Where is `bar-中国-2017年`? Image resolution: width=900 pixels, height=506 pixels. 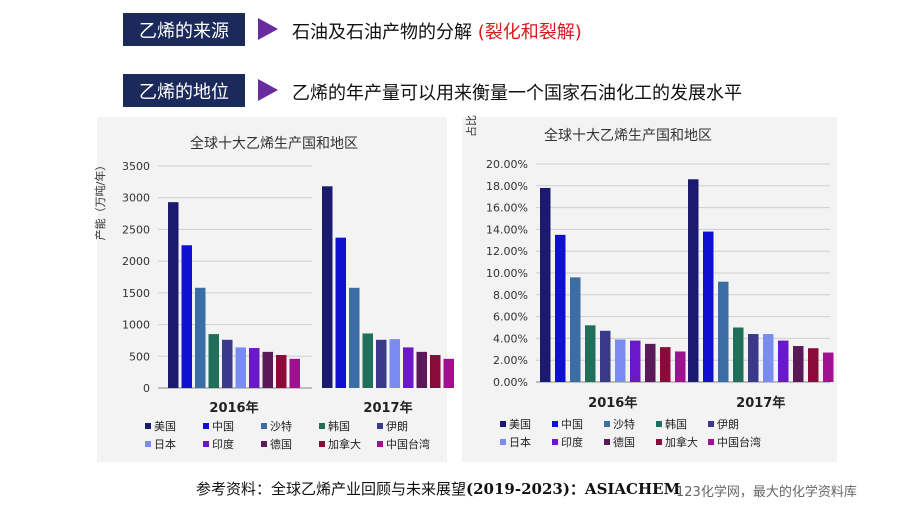
bar-中国-2017年 is located at coordinates (340, 312).